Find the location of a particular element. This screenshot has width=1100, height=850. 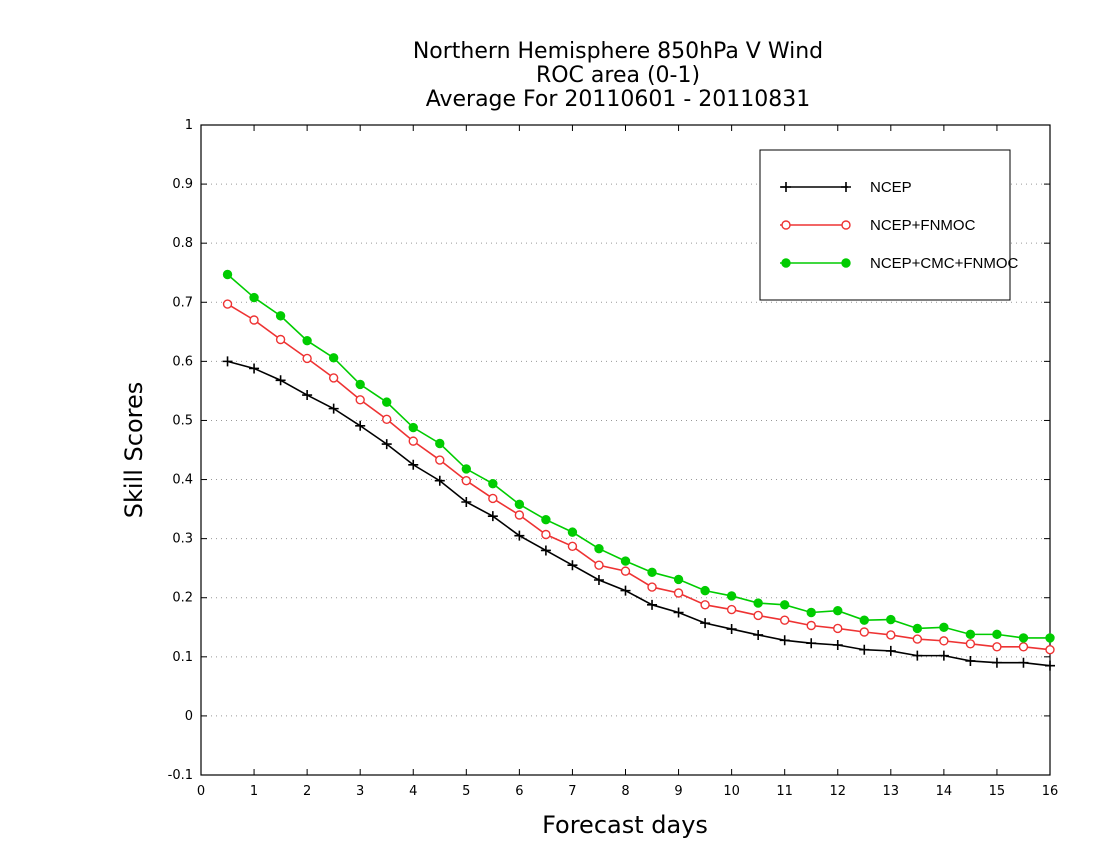

x-tick-label: 0 is located at coordinates (201, 791).